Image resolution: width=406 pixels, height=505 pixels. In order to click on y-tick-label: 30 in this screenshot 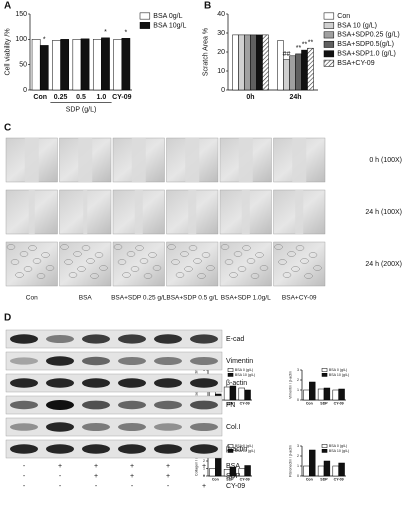, I will do `click(221, 33)`.